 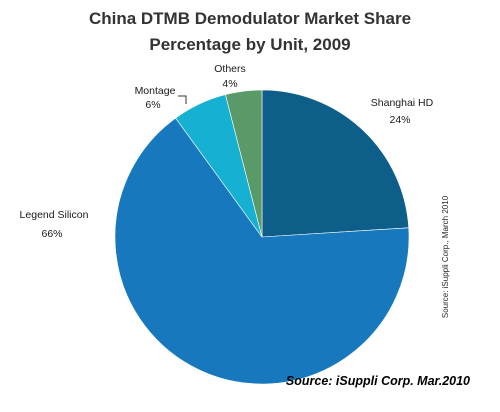 What do you see at coordinates (399, 120) in the screenshot?
I see `slice-value-shanghai-hd: 24%` at bounding box center [399, 120].